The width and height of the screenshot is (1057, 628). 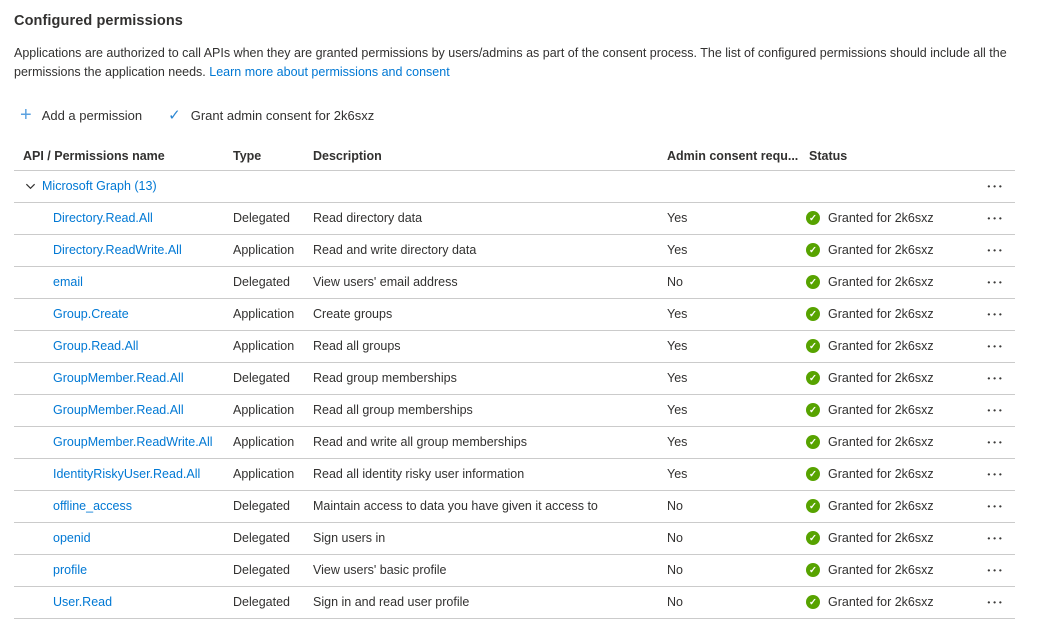 I want to click on permission-description: Create groups, so click(x=353, y=314).